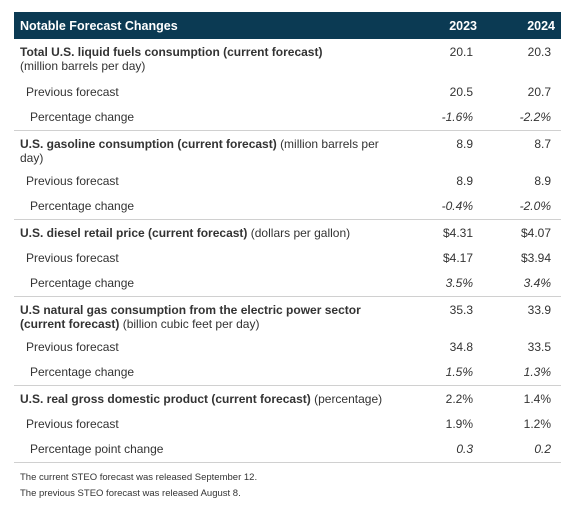  What do you see at coordinates (461, 310) in the screenshot?
I see `value-2023: 35.3` at bounding box center [461, 310].